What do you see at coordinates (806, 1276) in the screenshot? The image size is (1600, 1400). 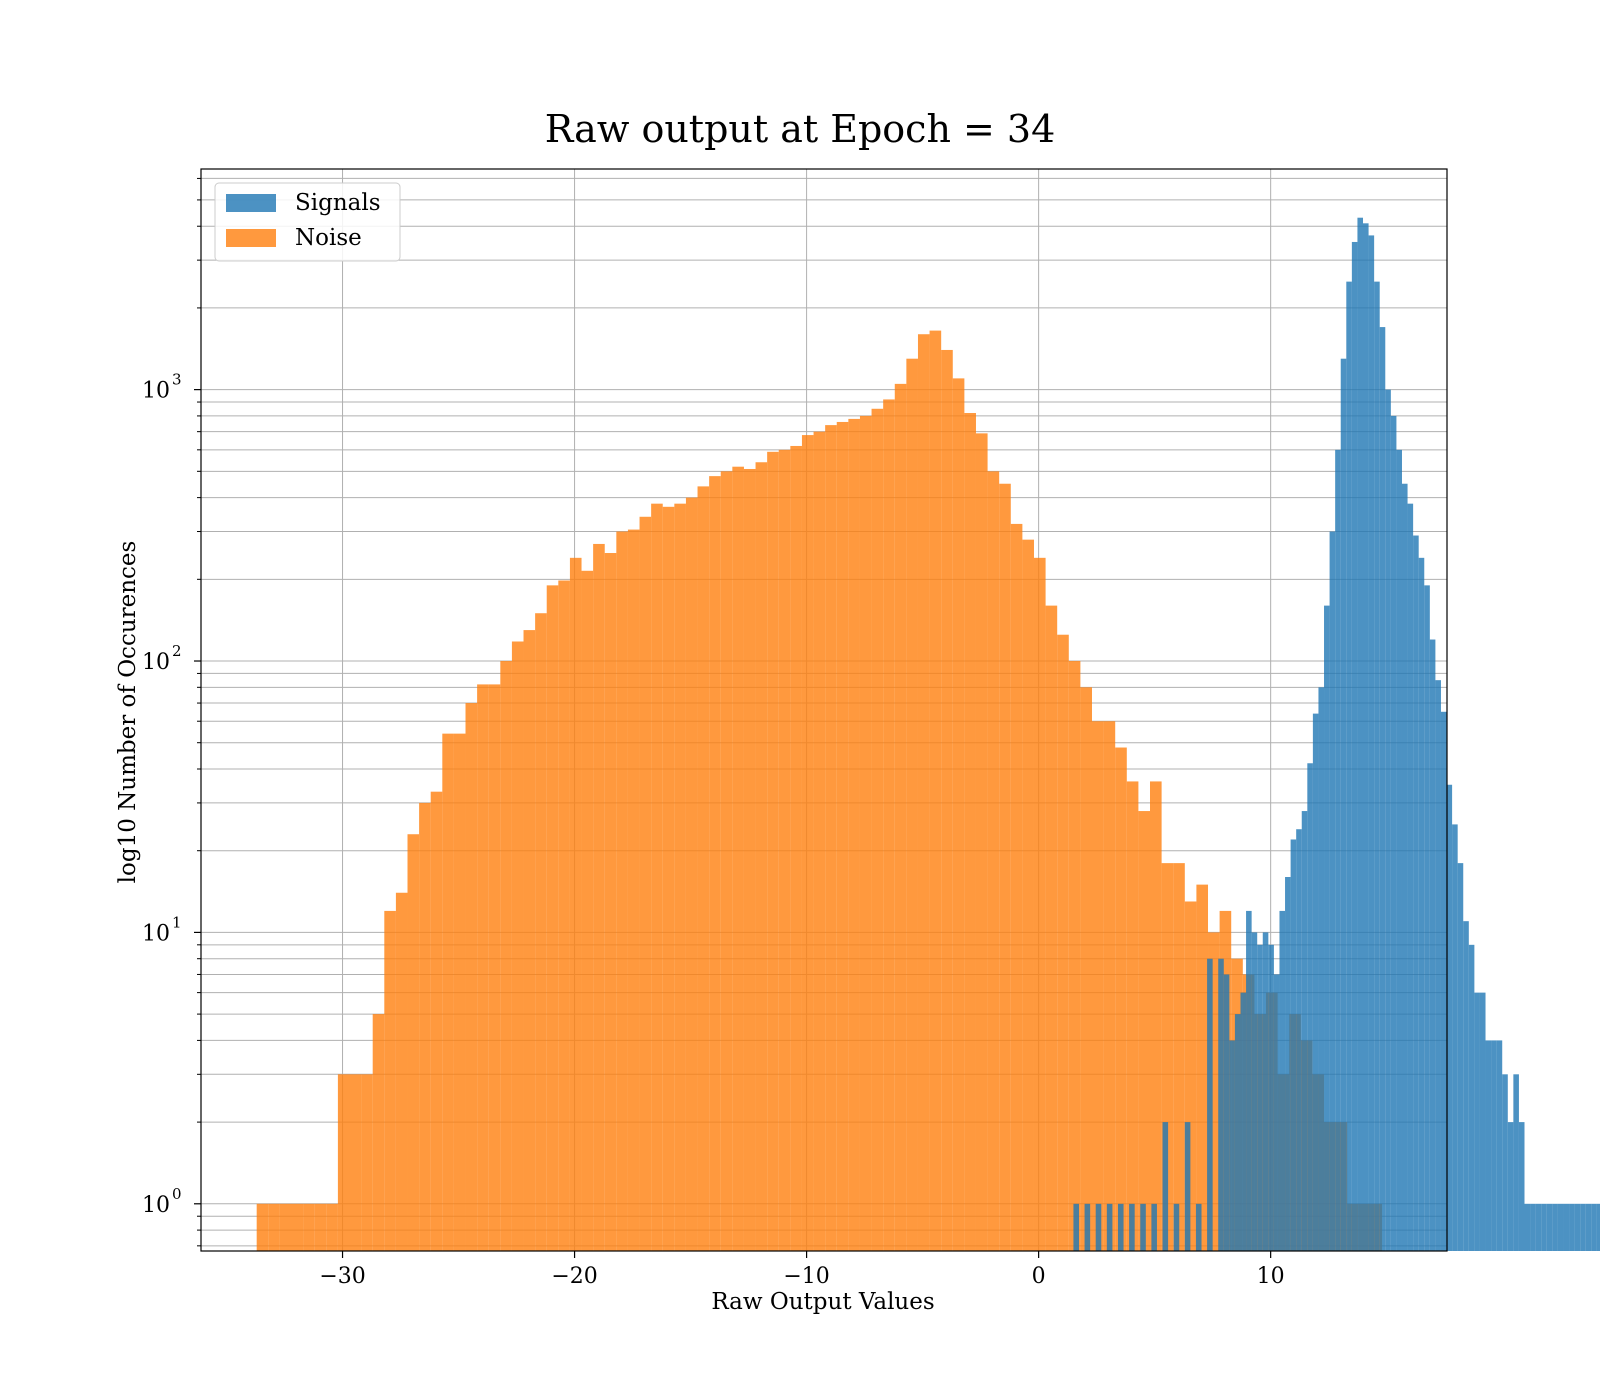 I see `x-tick-label: −10` at bounding box center [806, 1276].